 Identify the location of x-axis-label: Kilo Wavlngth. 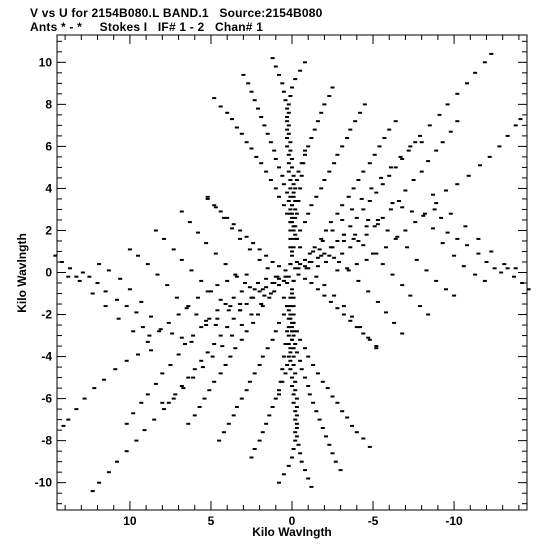
(292, 532).